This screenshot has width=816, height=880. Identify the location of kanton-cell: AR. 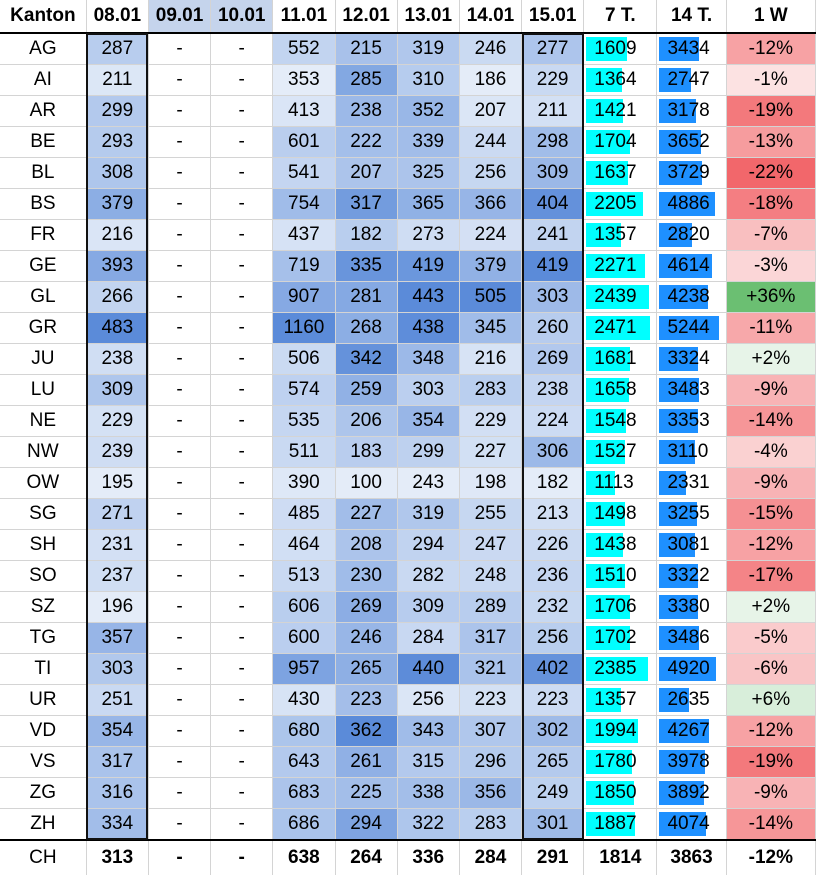
(43, 111).